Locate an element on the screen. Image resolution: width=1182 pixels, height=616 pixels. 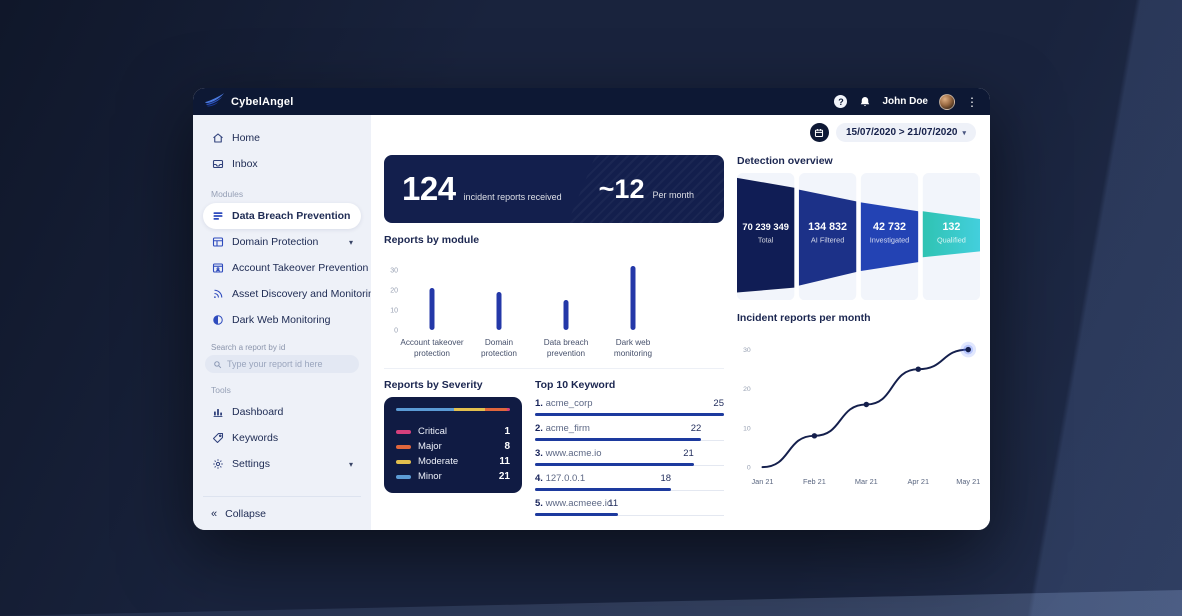
brand-logo: CybelAngel is located at coordinates (248, 102).